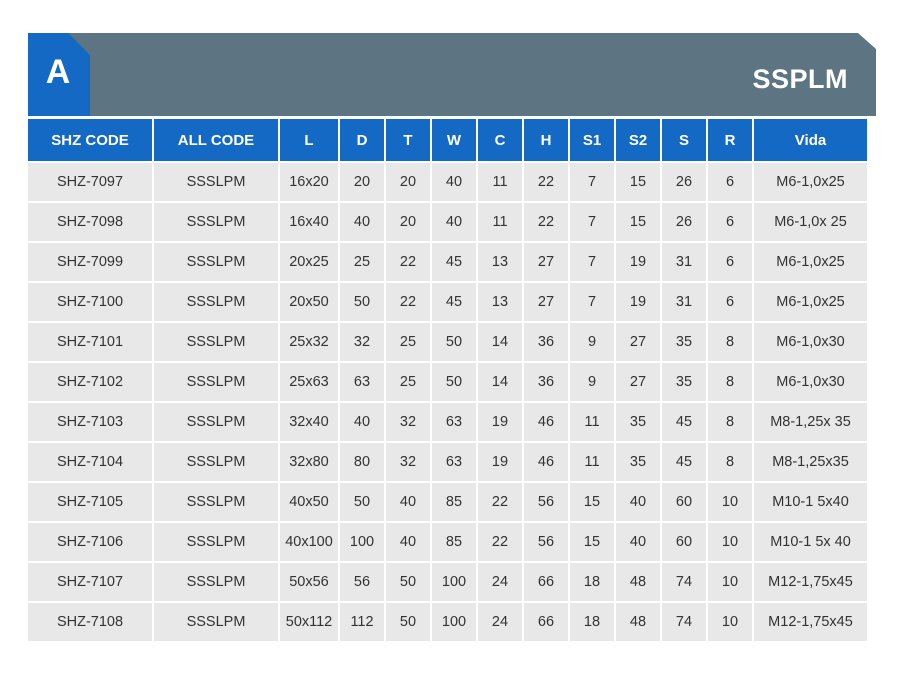  I want to click on page-title: SSPLM, so click(800, 79).